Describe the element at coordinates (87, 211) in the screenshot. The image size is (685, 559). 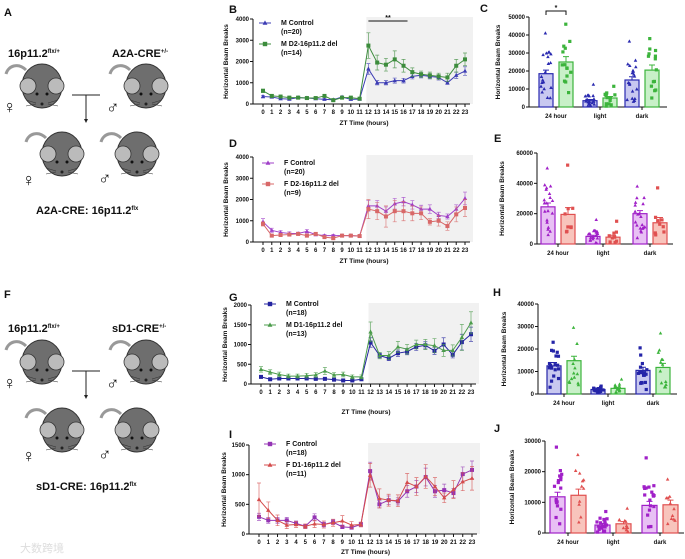
I see `offspring-genotype: A2A-CRE: 16p11.2flx` at that location.